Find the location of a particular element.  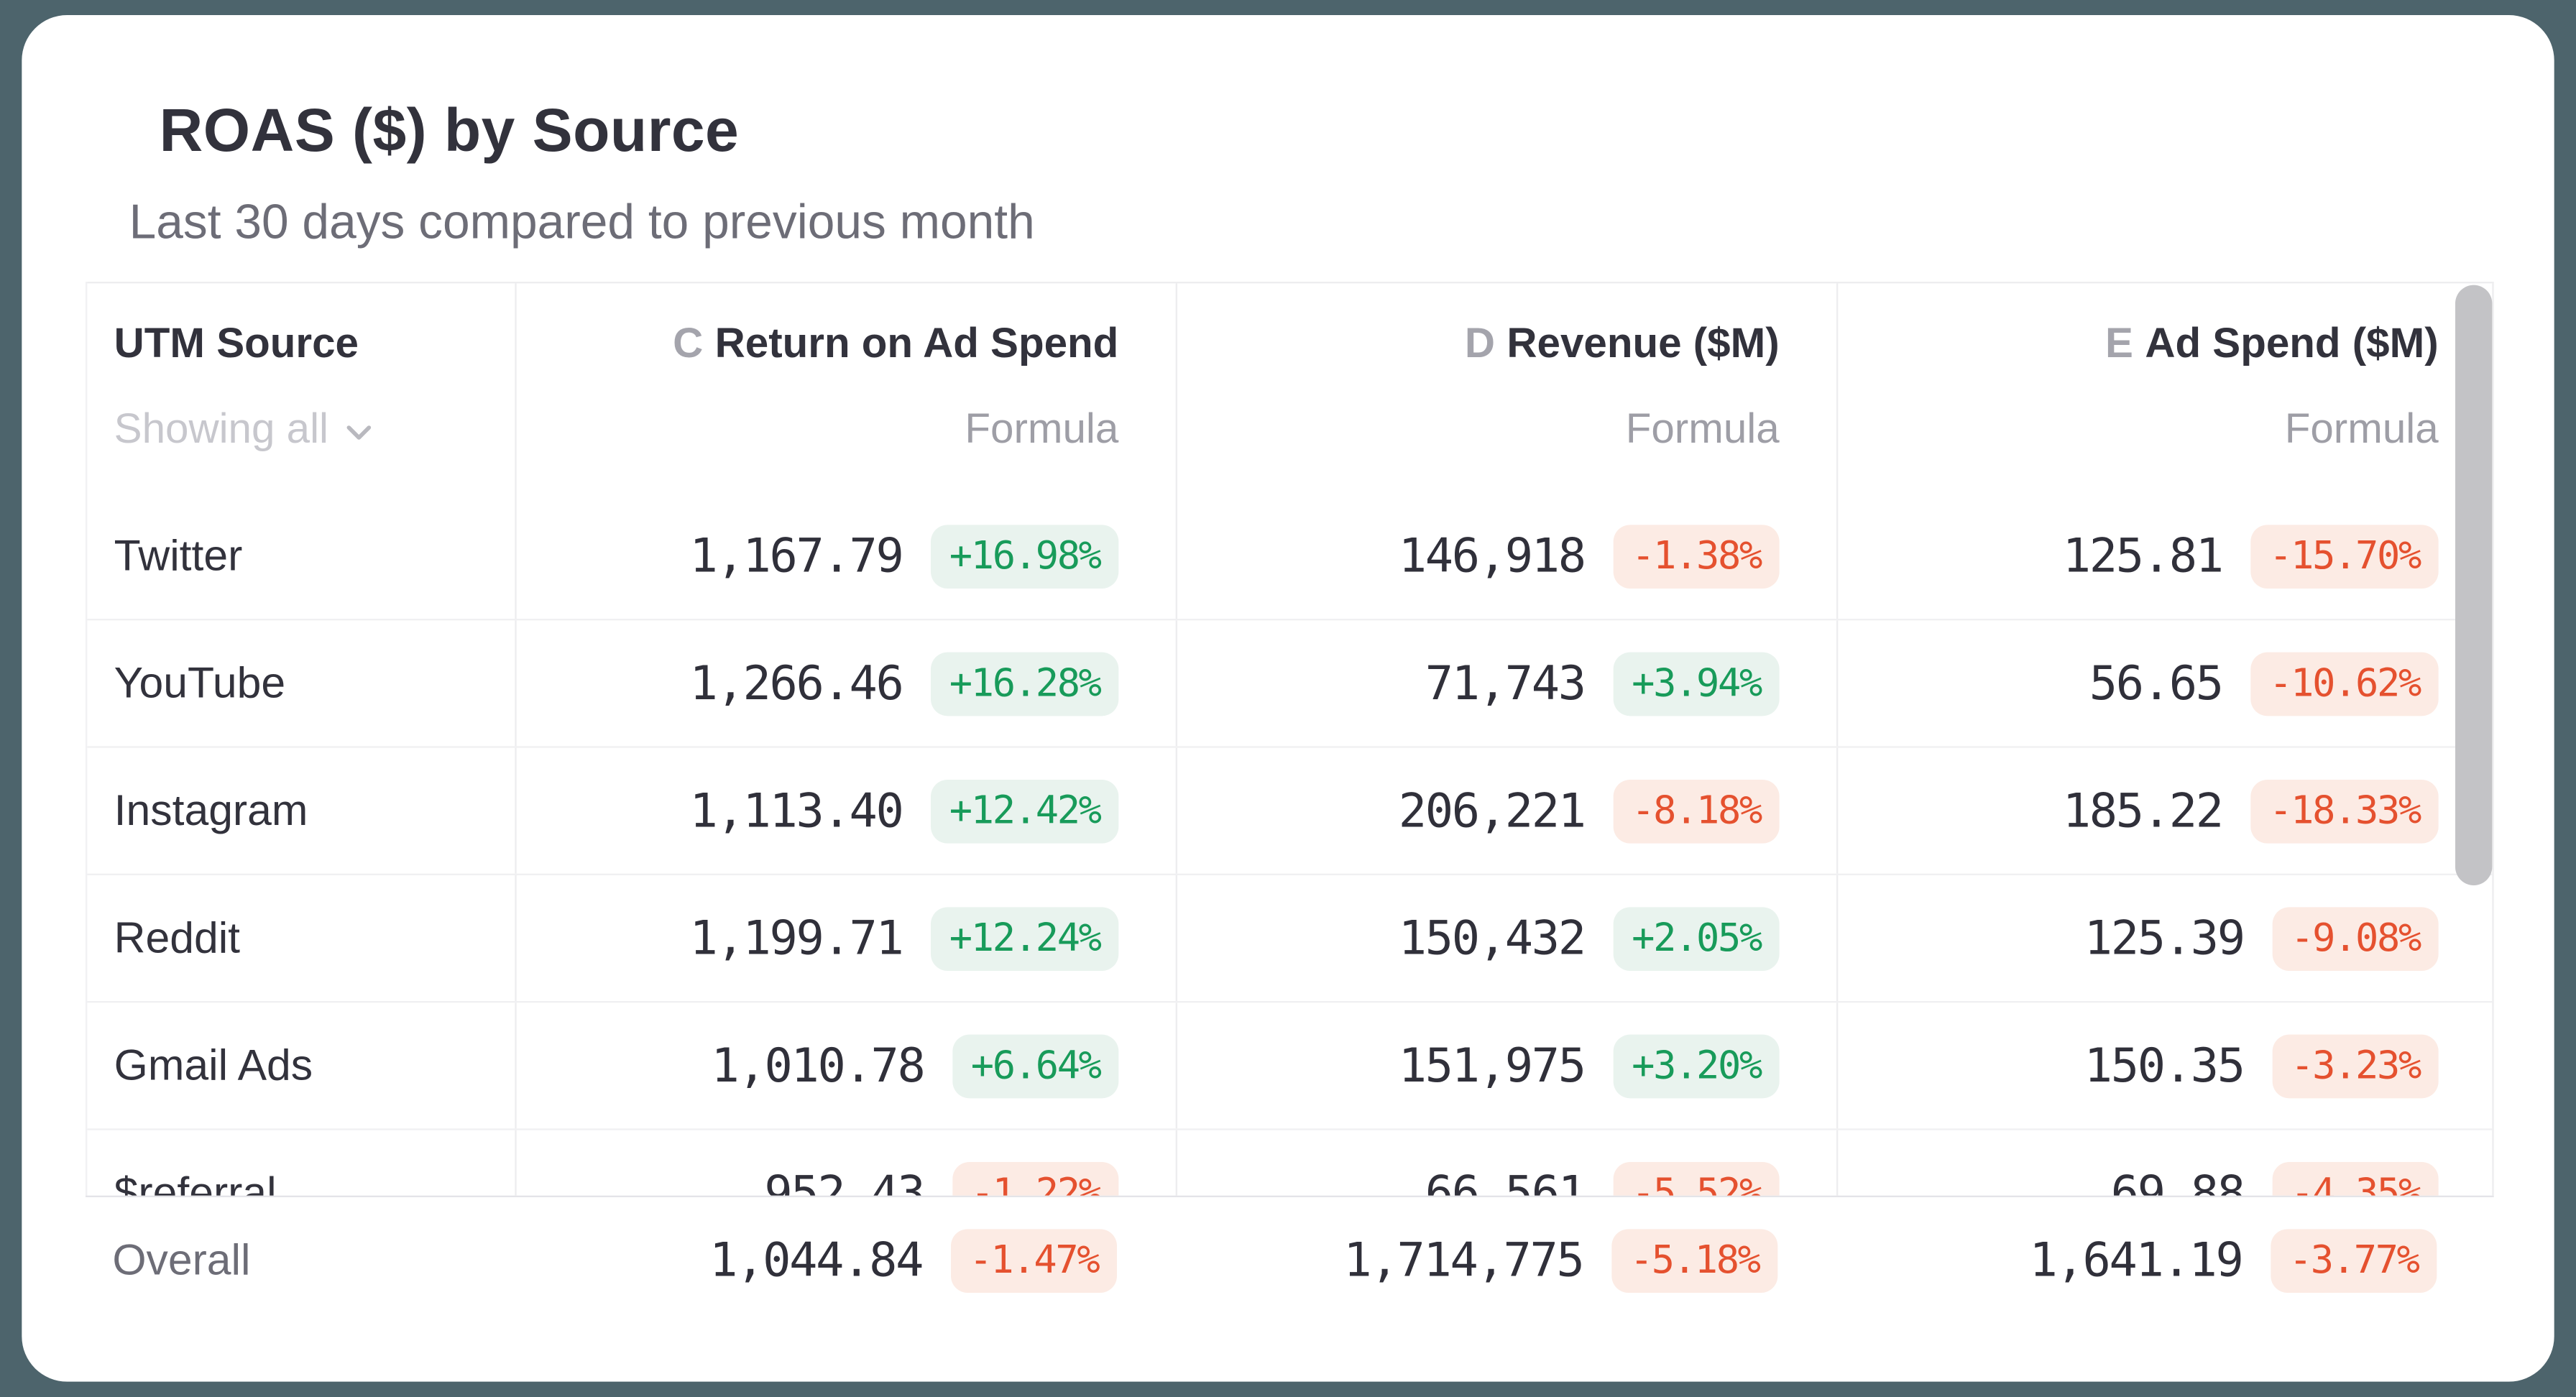

ad-spend-cell: 185.22 -18.33% is located at coordinates (2164, 810).